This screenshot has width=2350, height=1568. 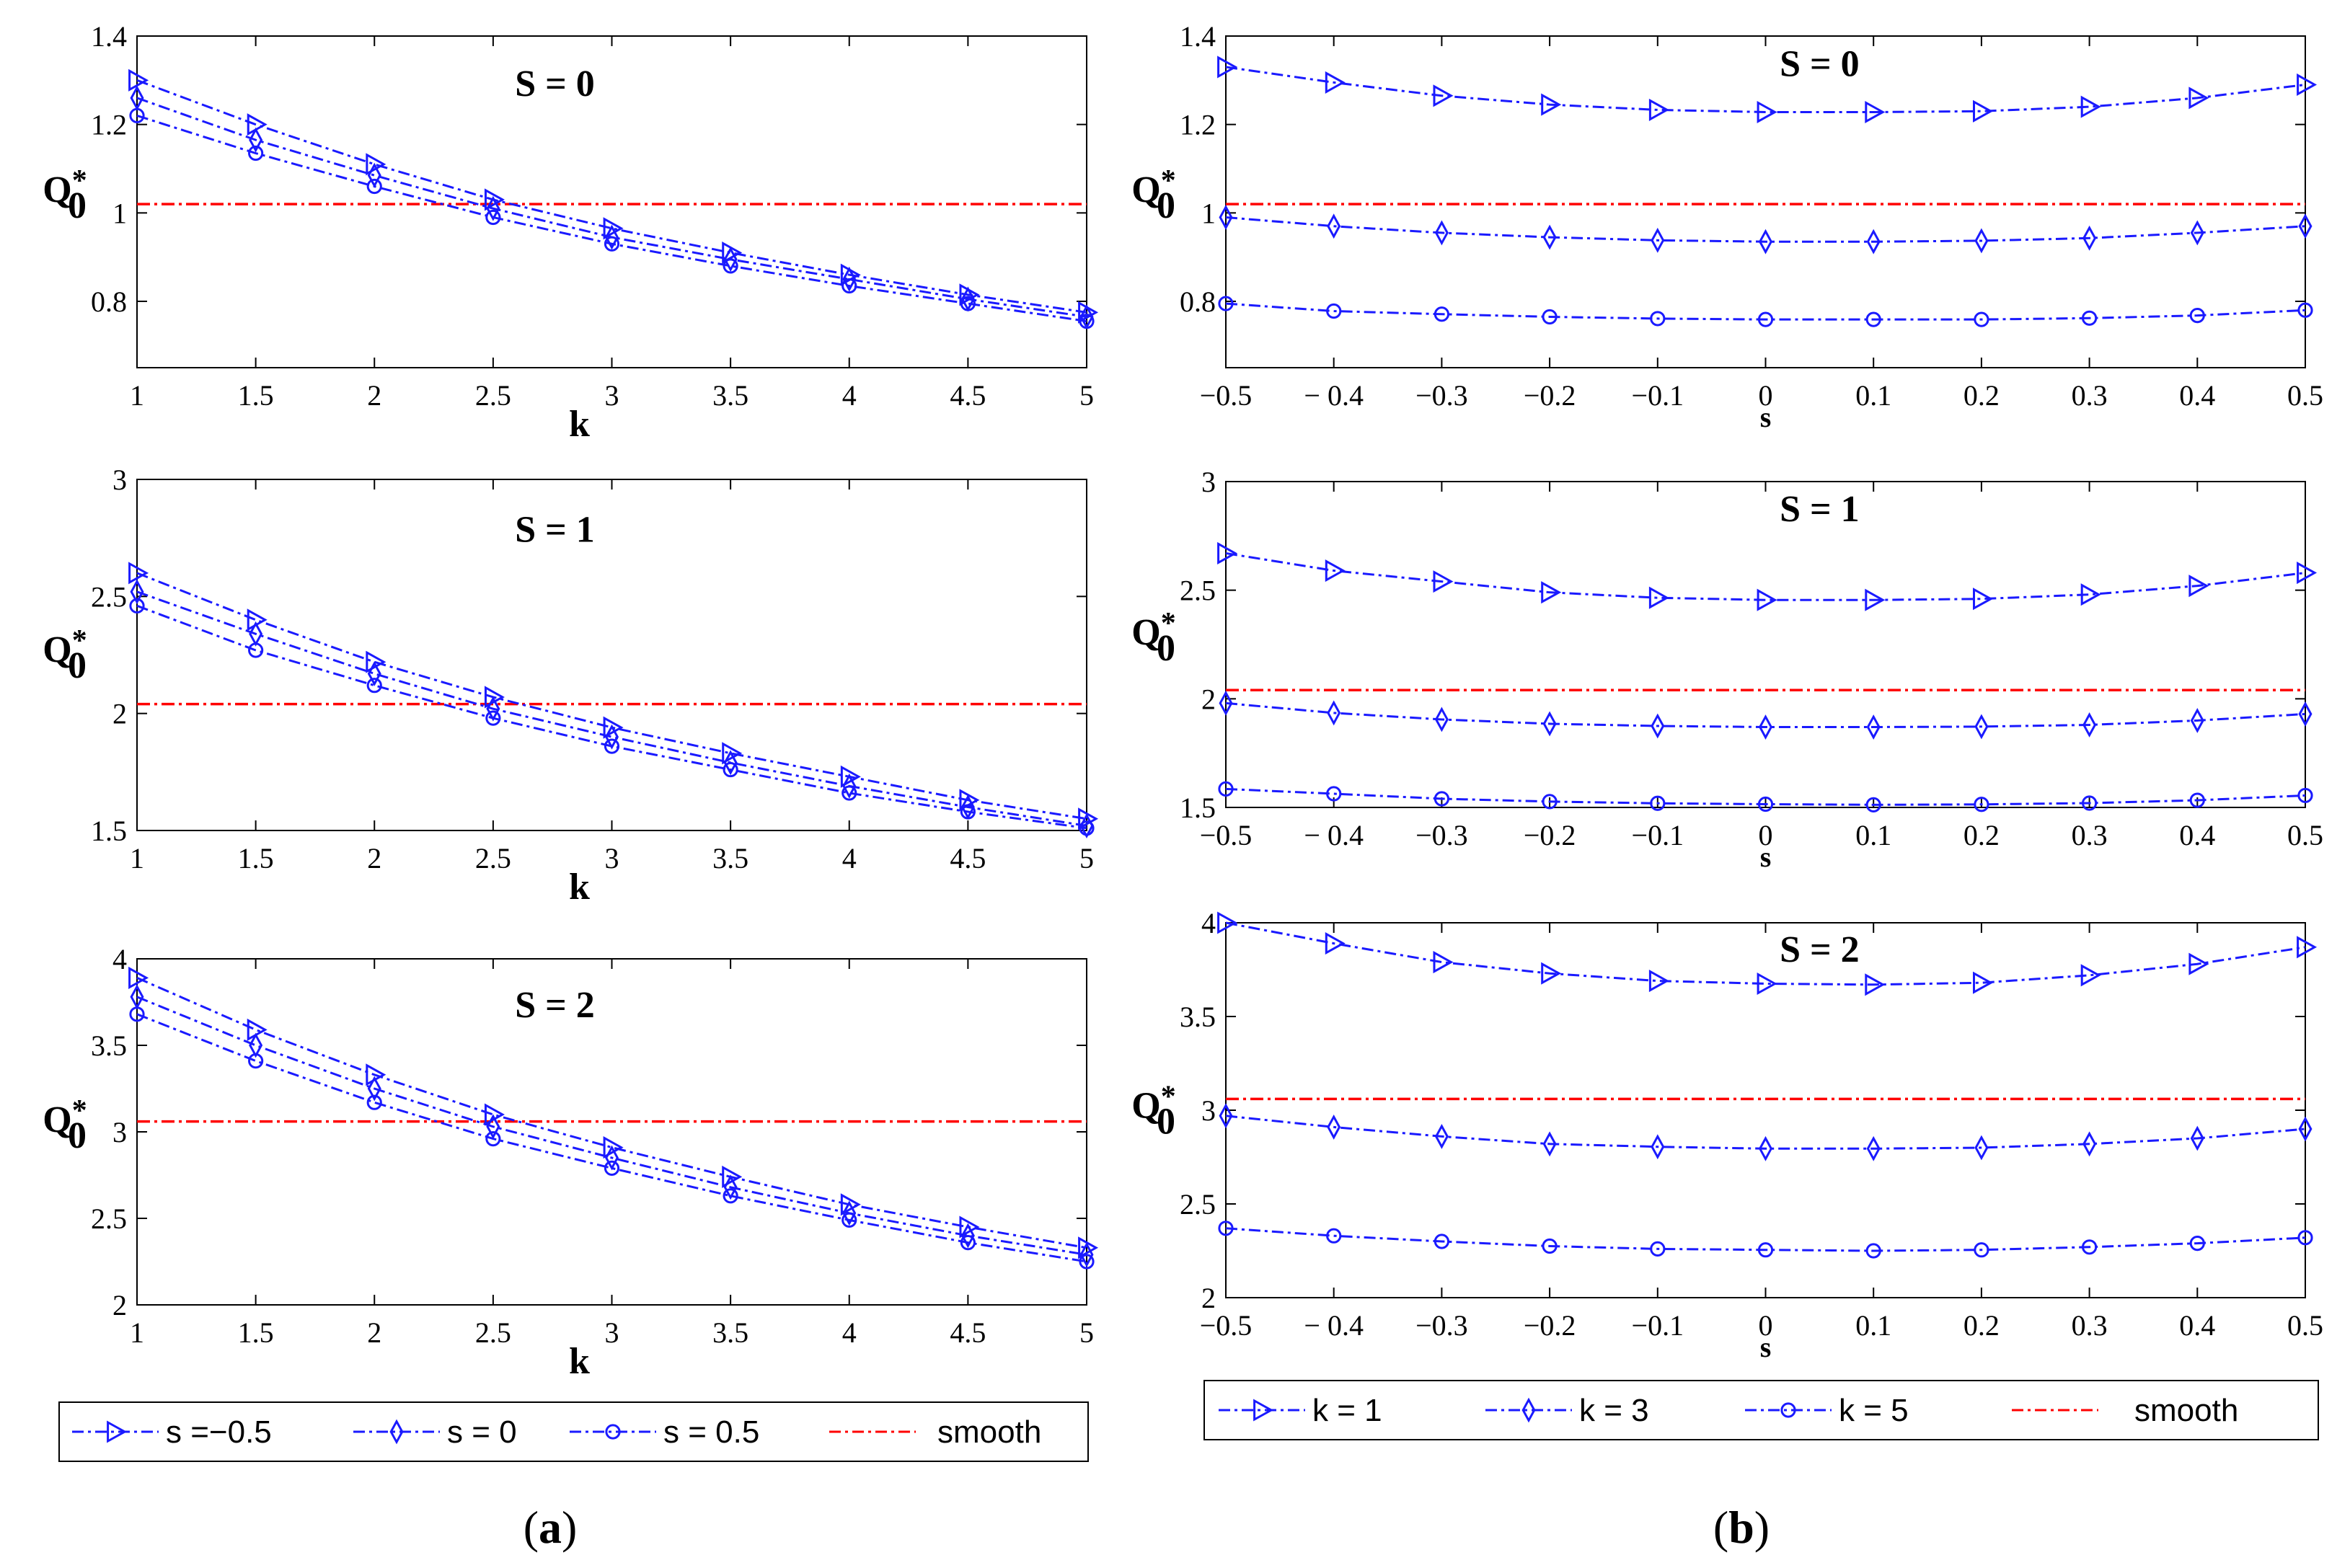 I want to click on x-tick-label: 2, so click(x=374, y=1332).